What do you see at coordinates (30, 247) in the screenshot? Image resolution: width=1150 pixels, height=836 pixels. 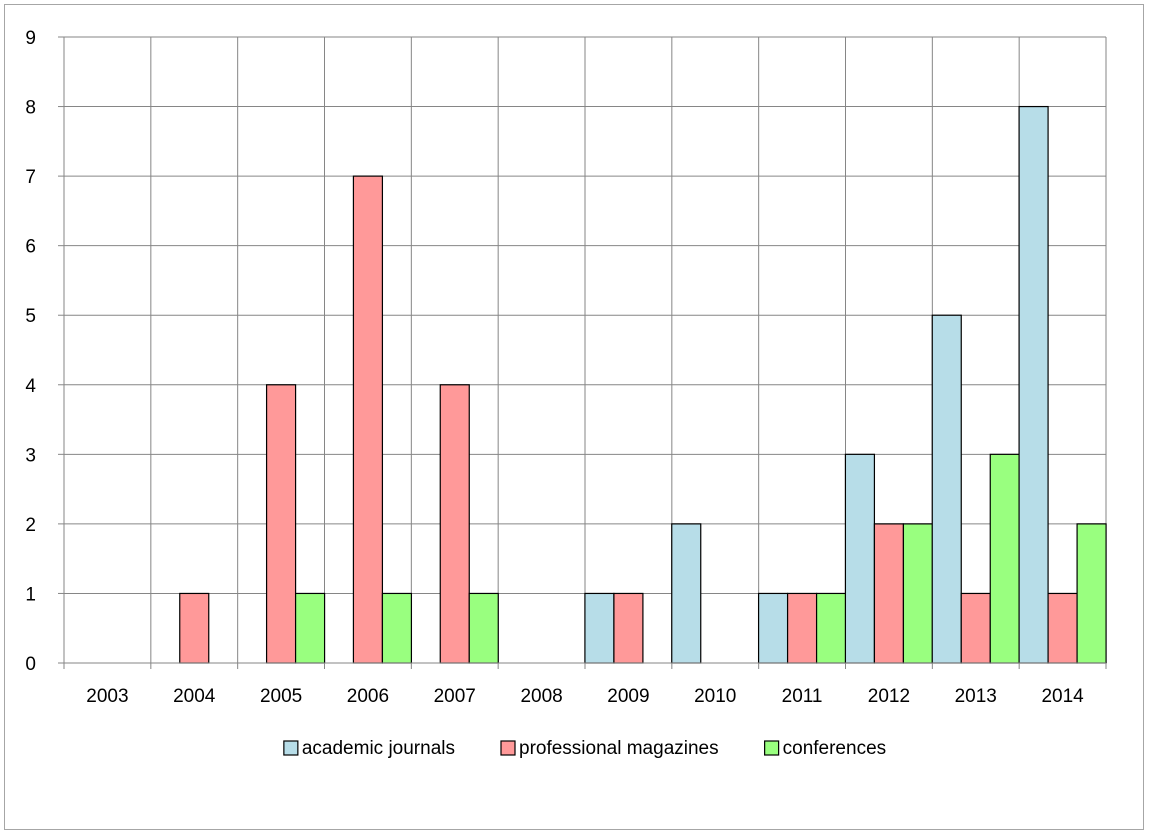 I see `y-tick-label: 6` at bounding box center [30, 247].